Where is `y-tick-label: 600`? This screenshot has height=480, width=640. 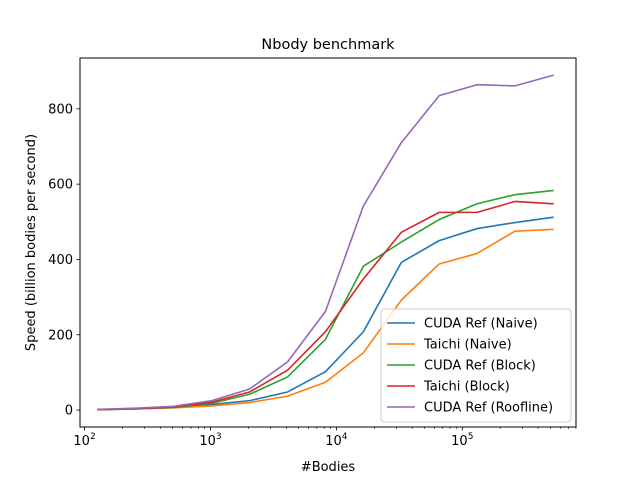 y-tick-label: 600 is located at coordinates (60, 185).